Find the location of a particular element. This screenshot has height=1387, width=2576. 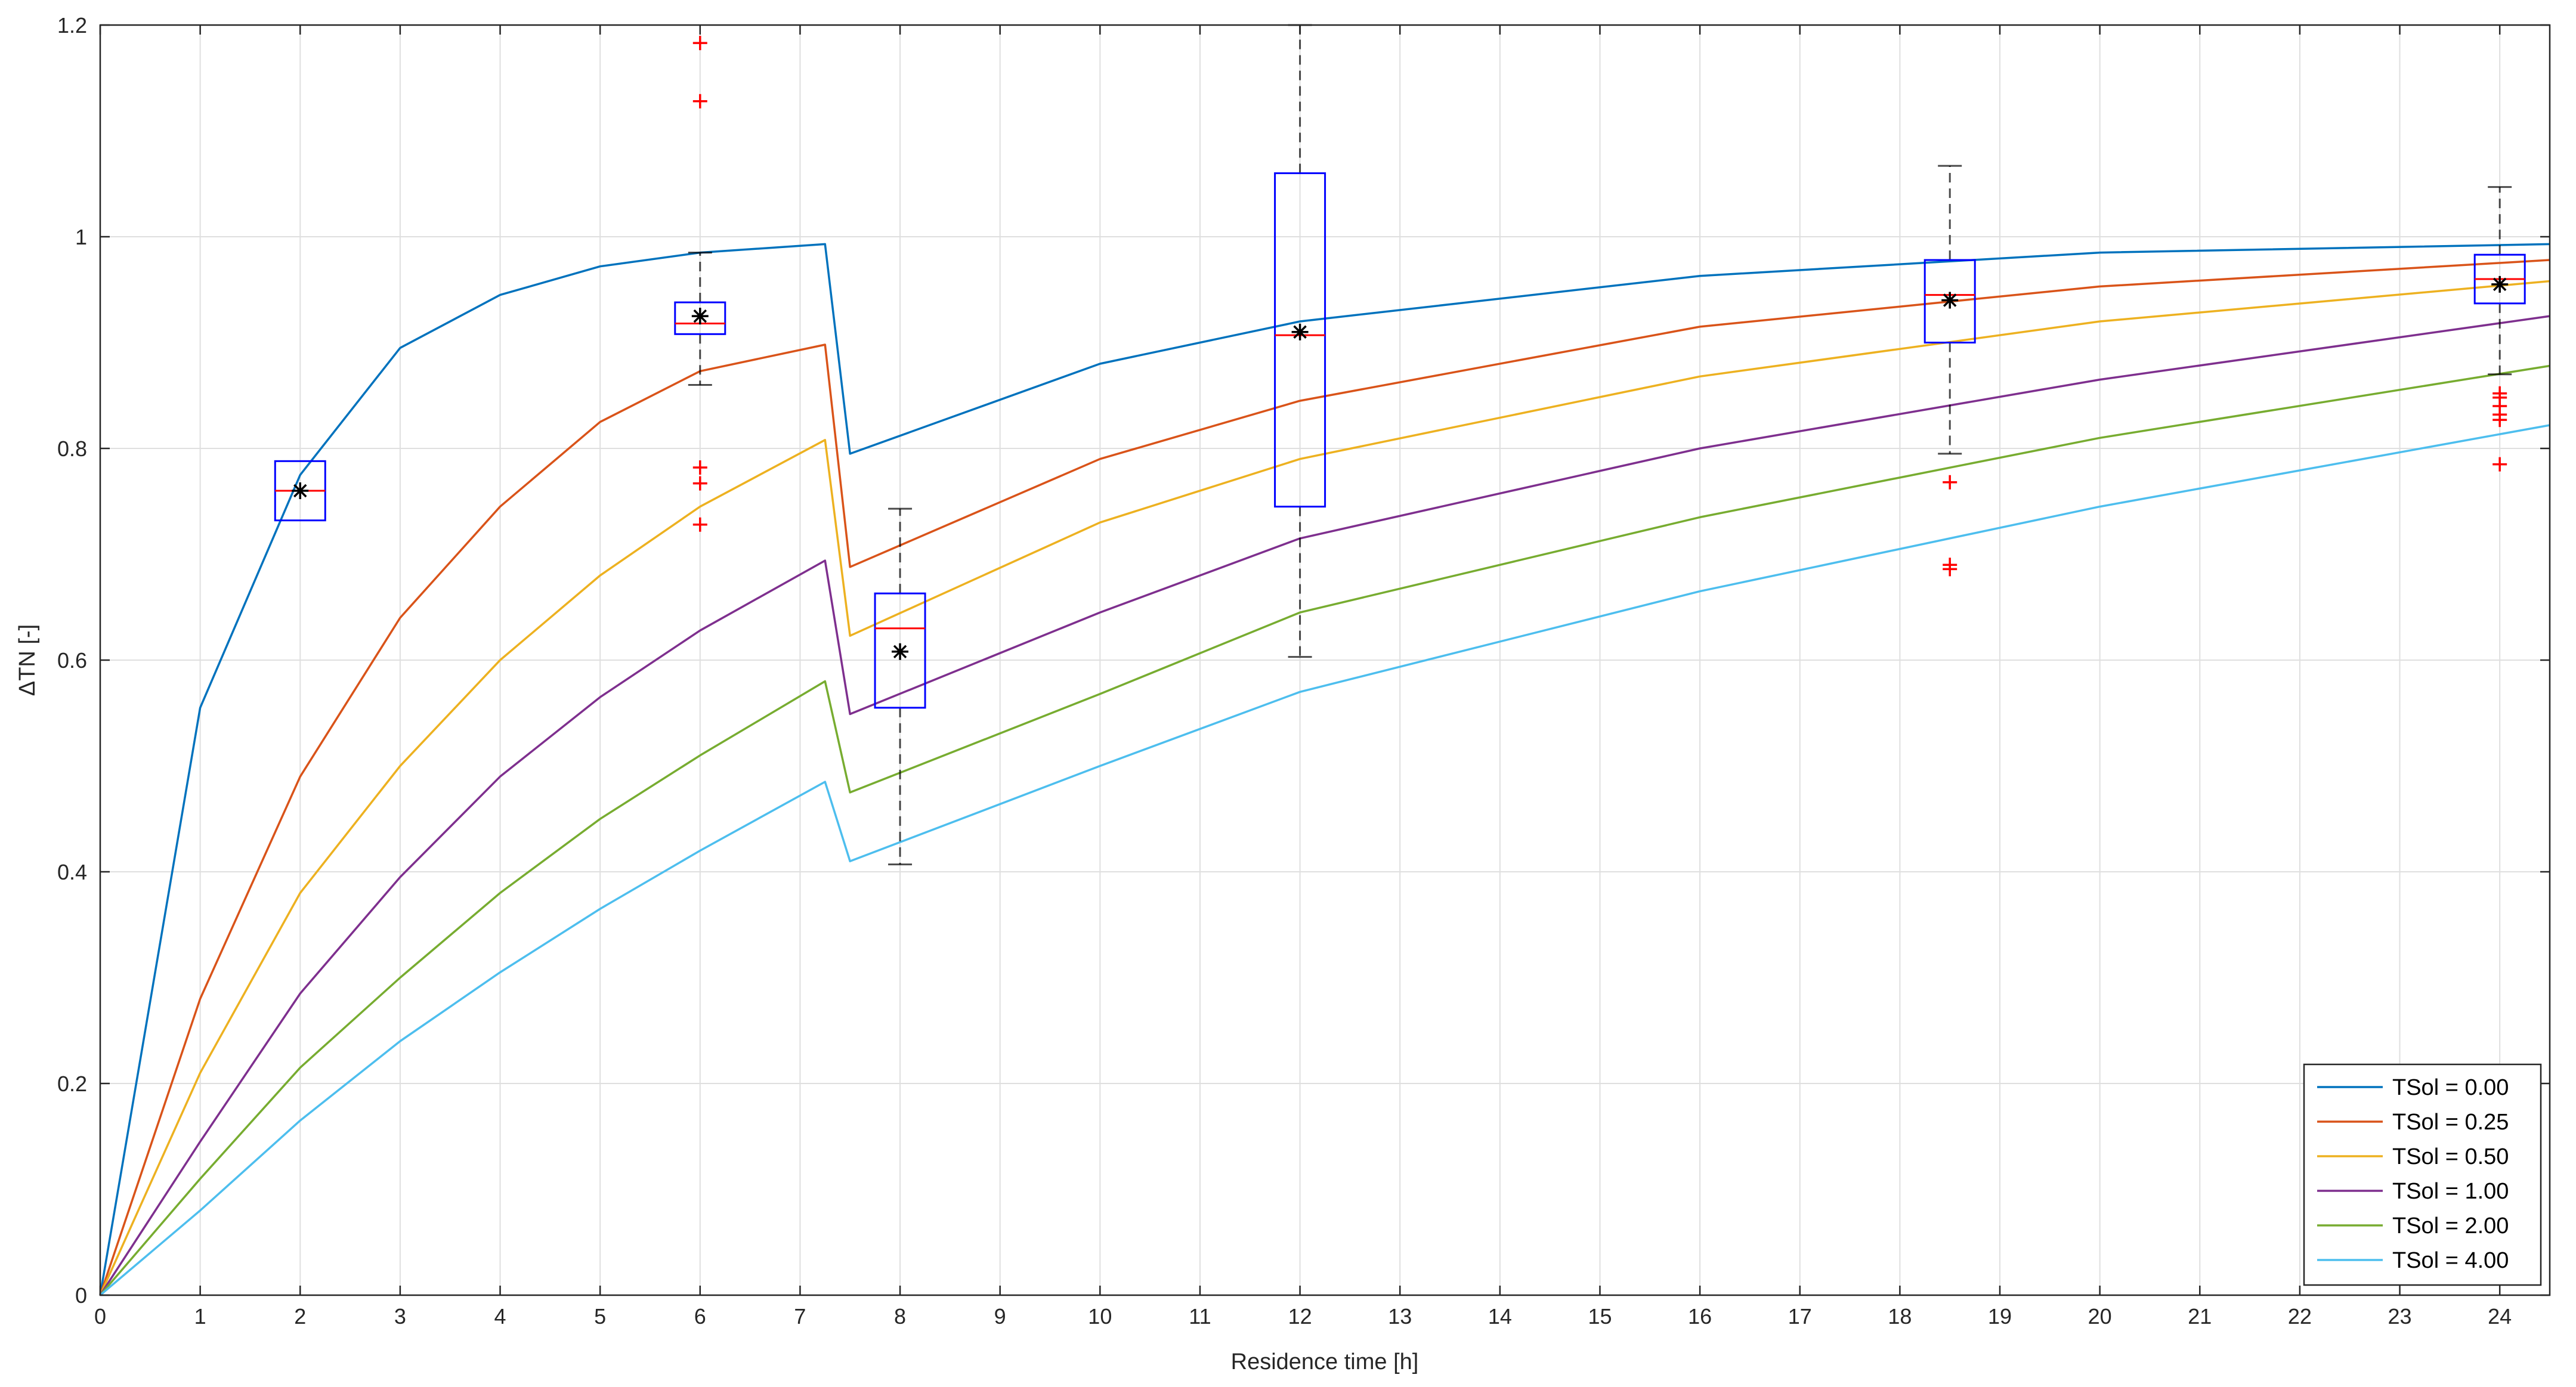

legend-label-3: TSol = 1.00 is located at coordinates (2450, 1191).